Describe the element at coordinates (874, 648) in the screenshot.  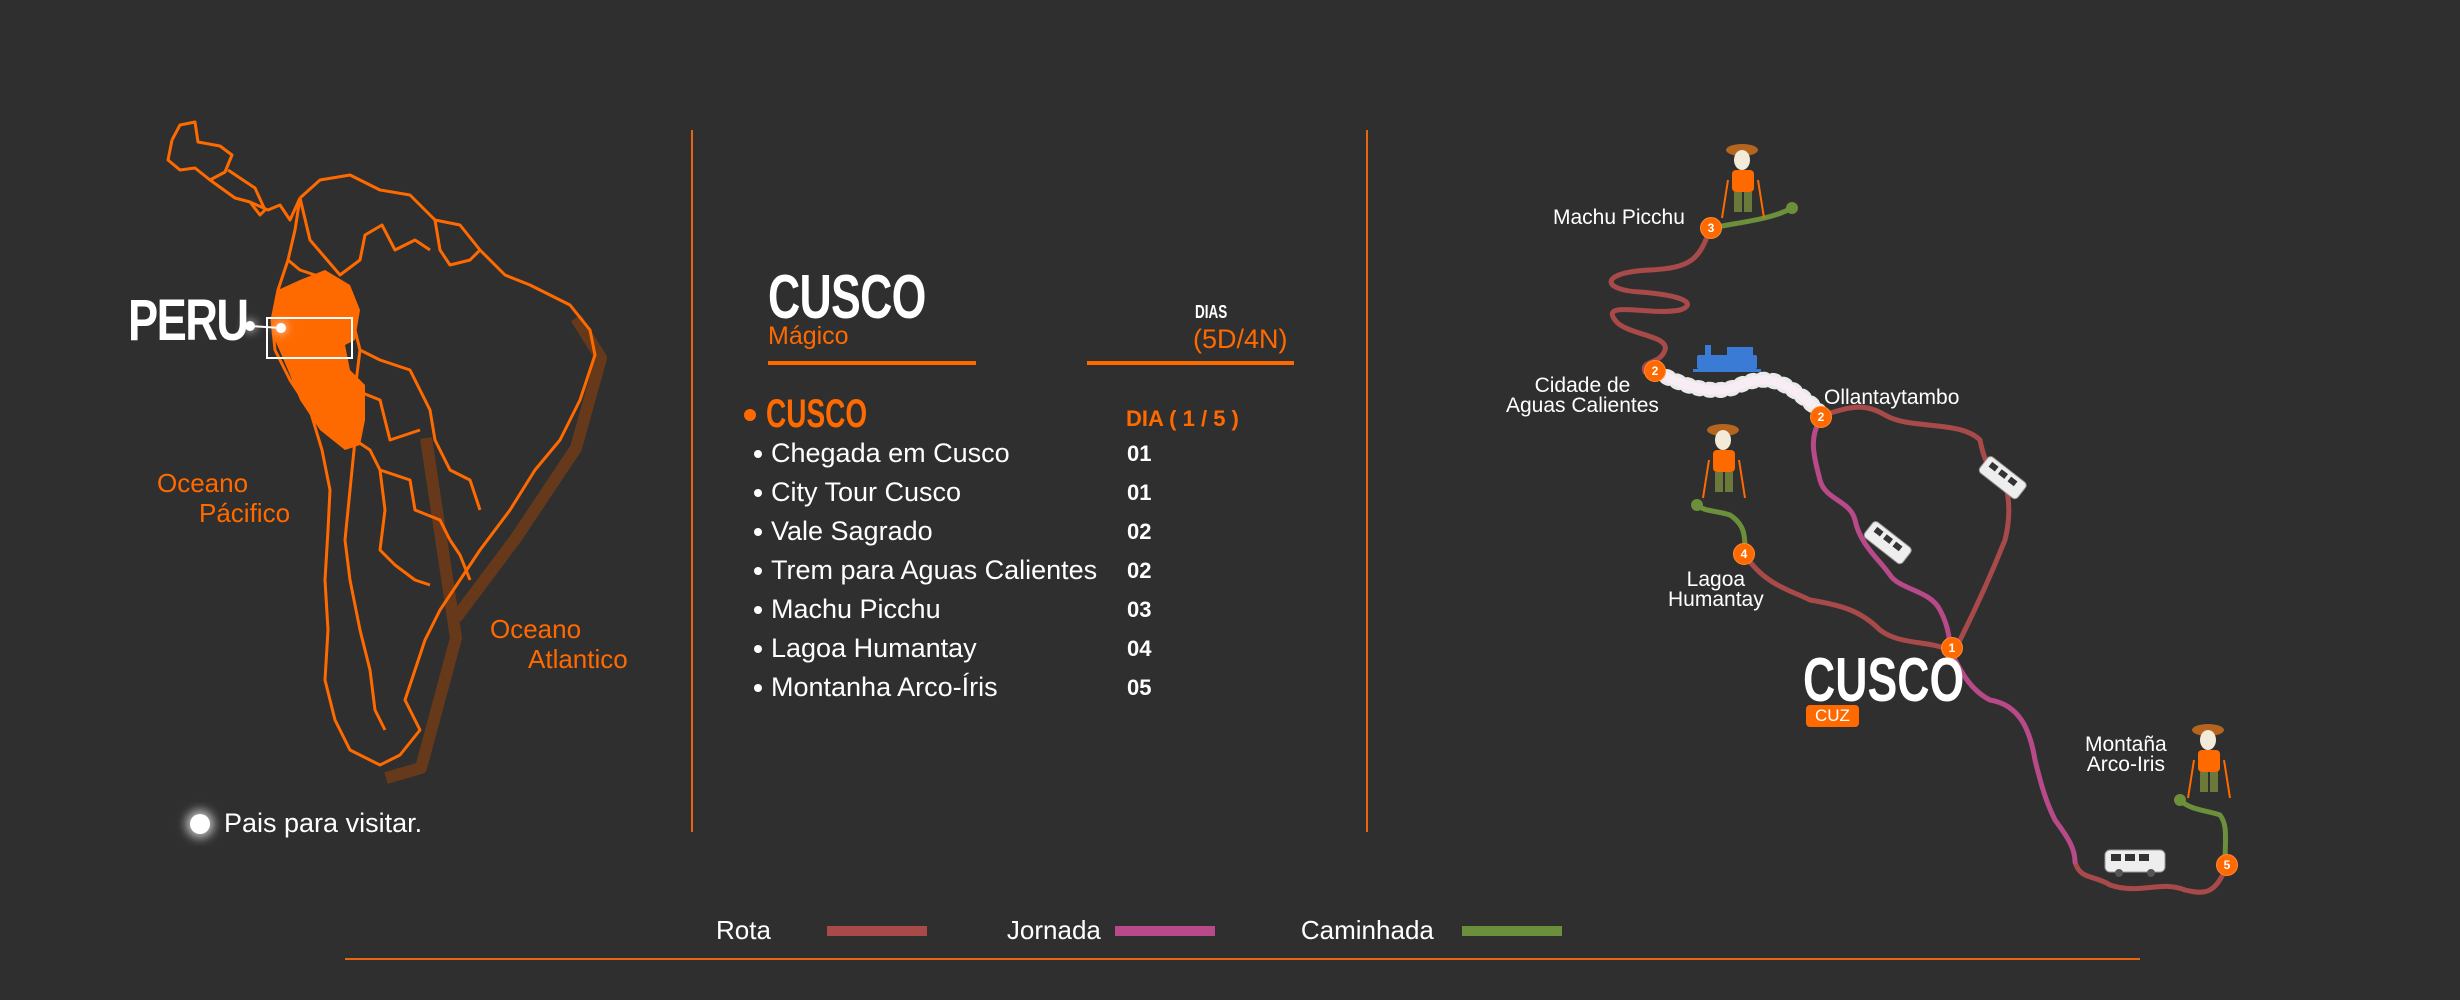
I see `itinerary-item-name: Lagoa Humantay` at that location.